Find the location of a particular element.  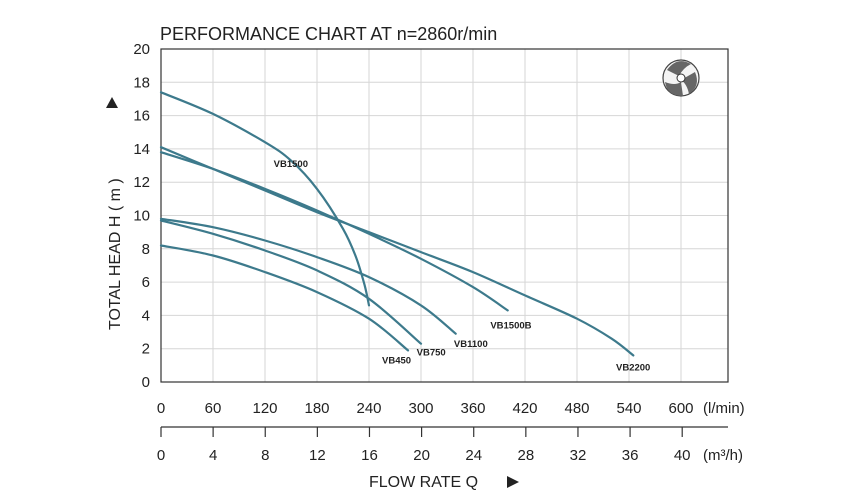

x-tick-label-lmin: 420 is located at coordinates (524, 408).